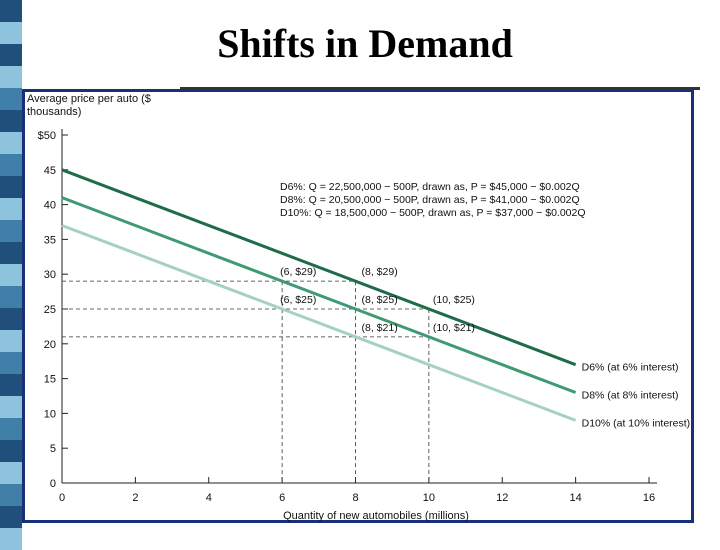 The height and width of the screenshot is (550, 720). Describe the element at coordinates (429, 498) in the screenshot. I see `x-tick-label: 10` at that location.